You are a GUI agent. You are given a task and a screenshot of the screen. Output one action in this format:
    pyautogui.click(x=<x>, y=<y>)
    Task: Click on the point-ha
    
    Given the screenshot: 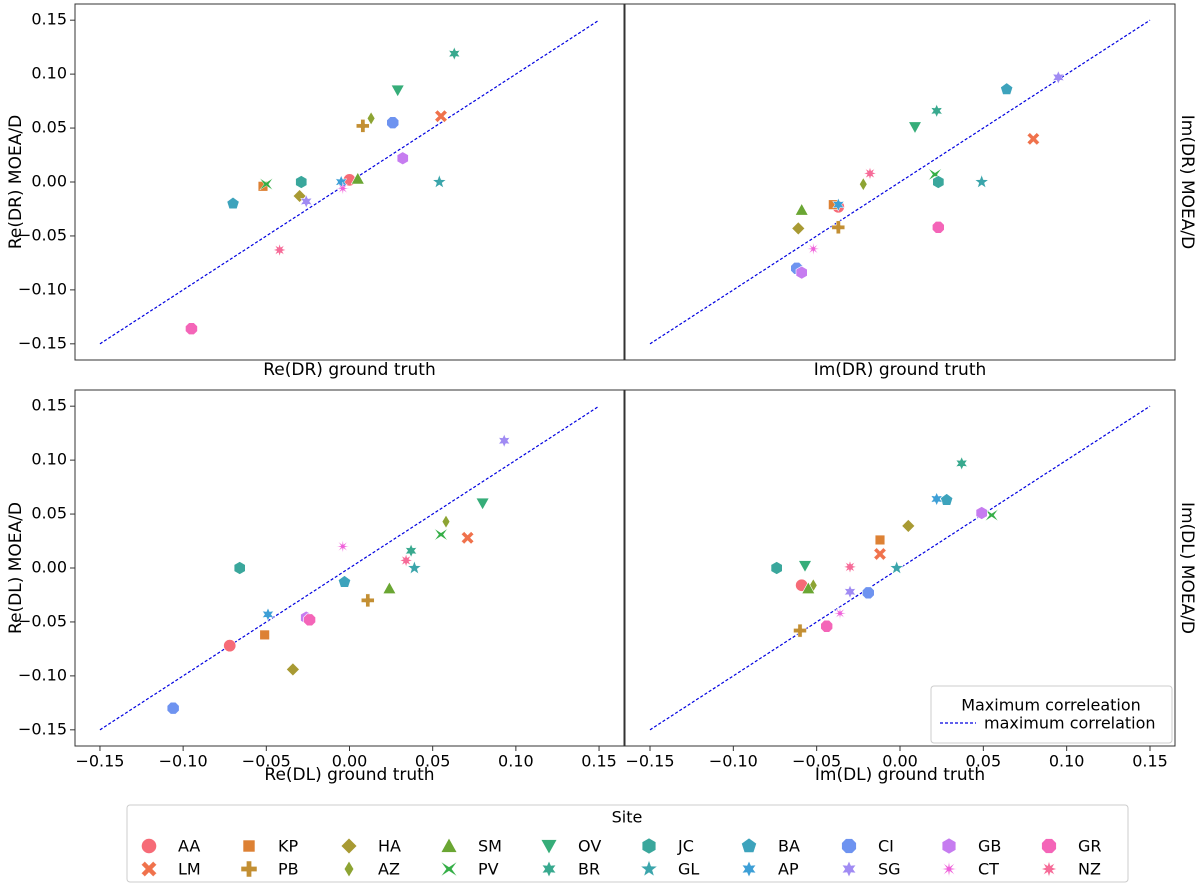 What is the action you would take?
    pyautogui.click(x=292, y=669)
    